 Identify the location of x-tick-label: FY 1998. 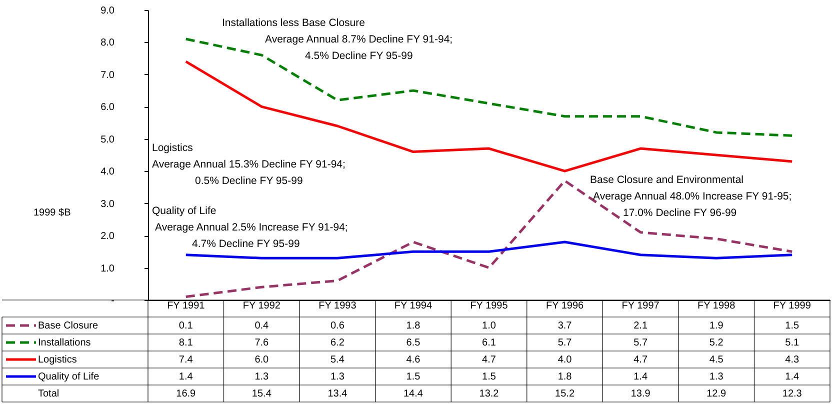
(717, 306).